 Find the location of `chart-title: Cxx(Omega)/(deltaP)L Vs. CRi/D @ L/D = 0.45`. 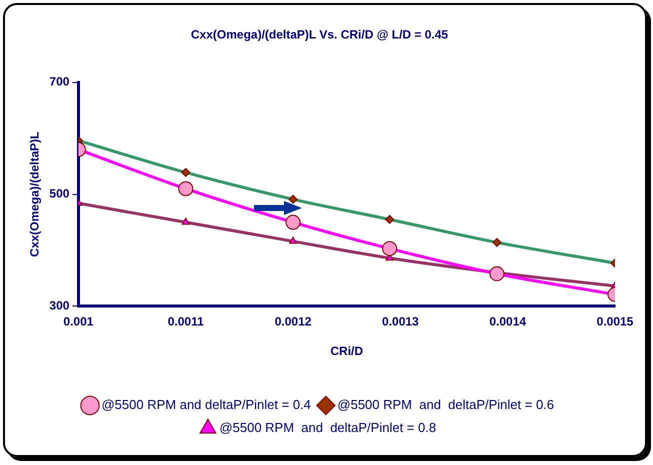

chart-title: Cxx(Omega)/(deltaP)L Vs. CRi/D @ L/D = 0.45 is located at coordinates (319, 35).